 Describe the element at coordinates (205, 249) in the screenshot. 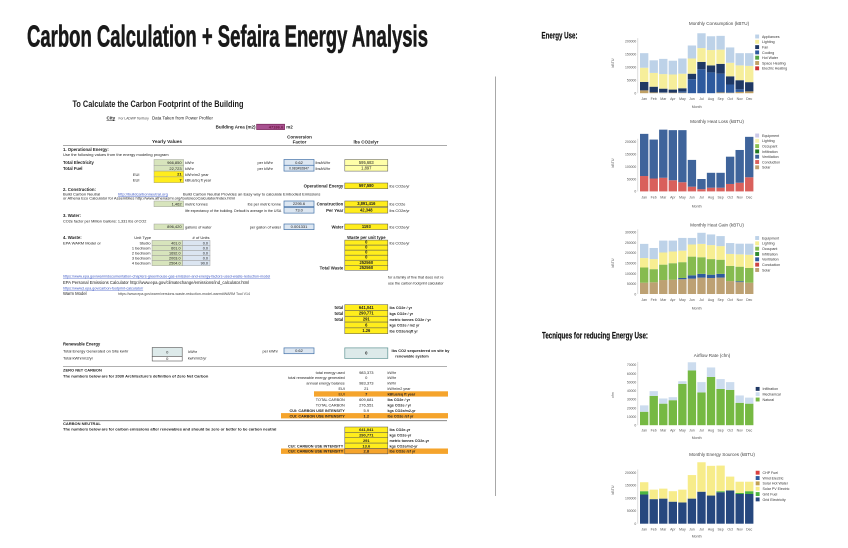

I see `svg-text: 0.0` at that location.